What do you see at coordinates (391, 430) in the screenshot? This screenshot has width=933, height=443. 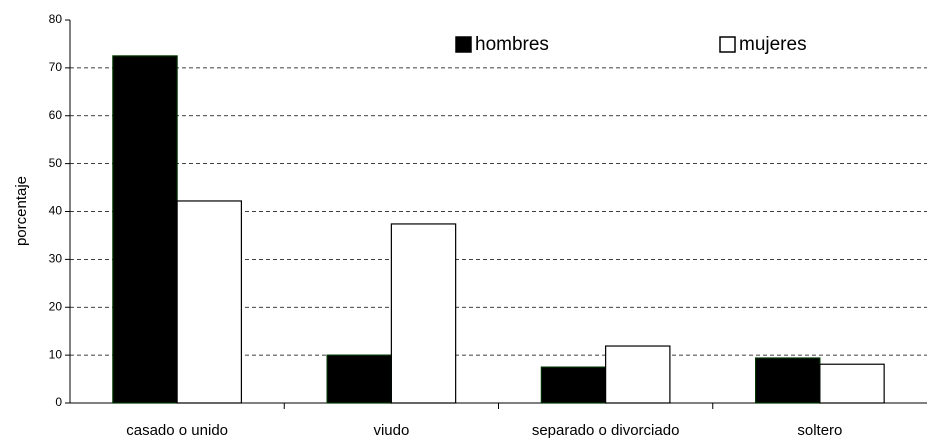 I see `x-tick-label: viudo` at bounding box center [391, 430].